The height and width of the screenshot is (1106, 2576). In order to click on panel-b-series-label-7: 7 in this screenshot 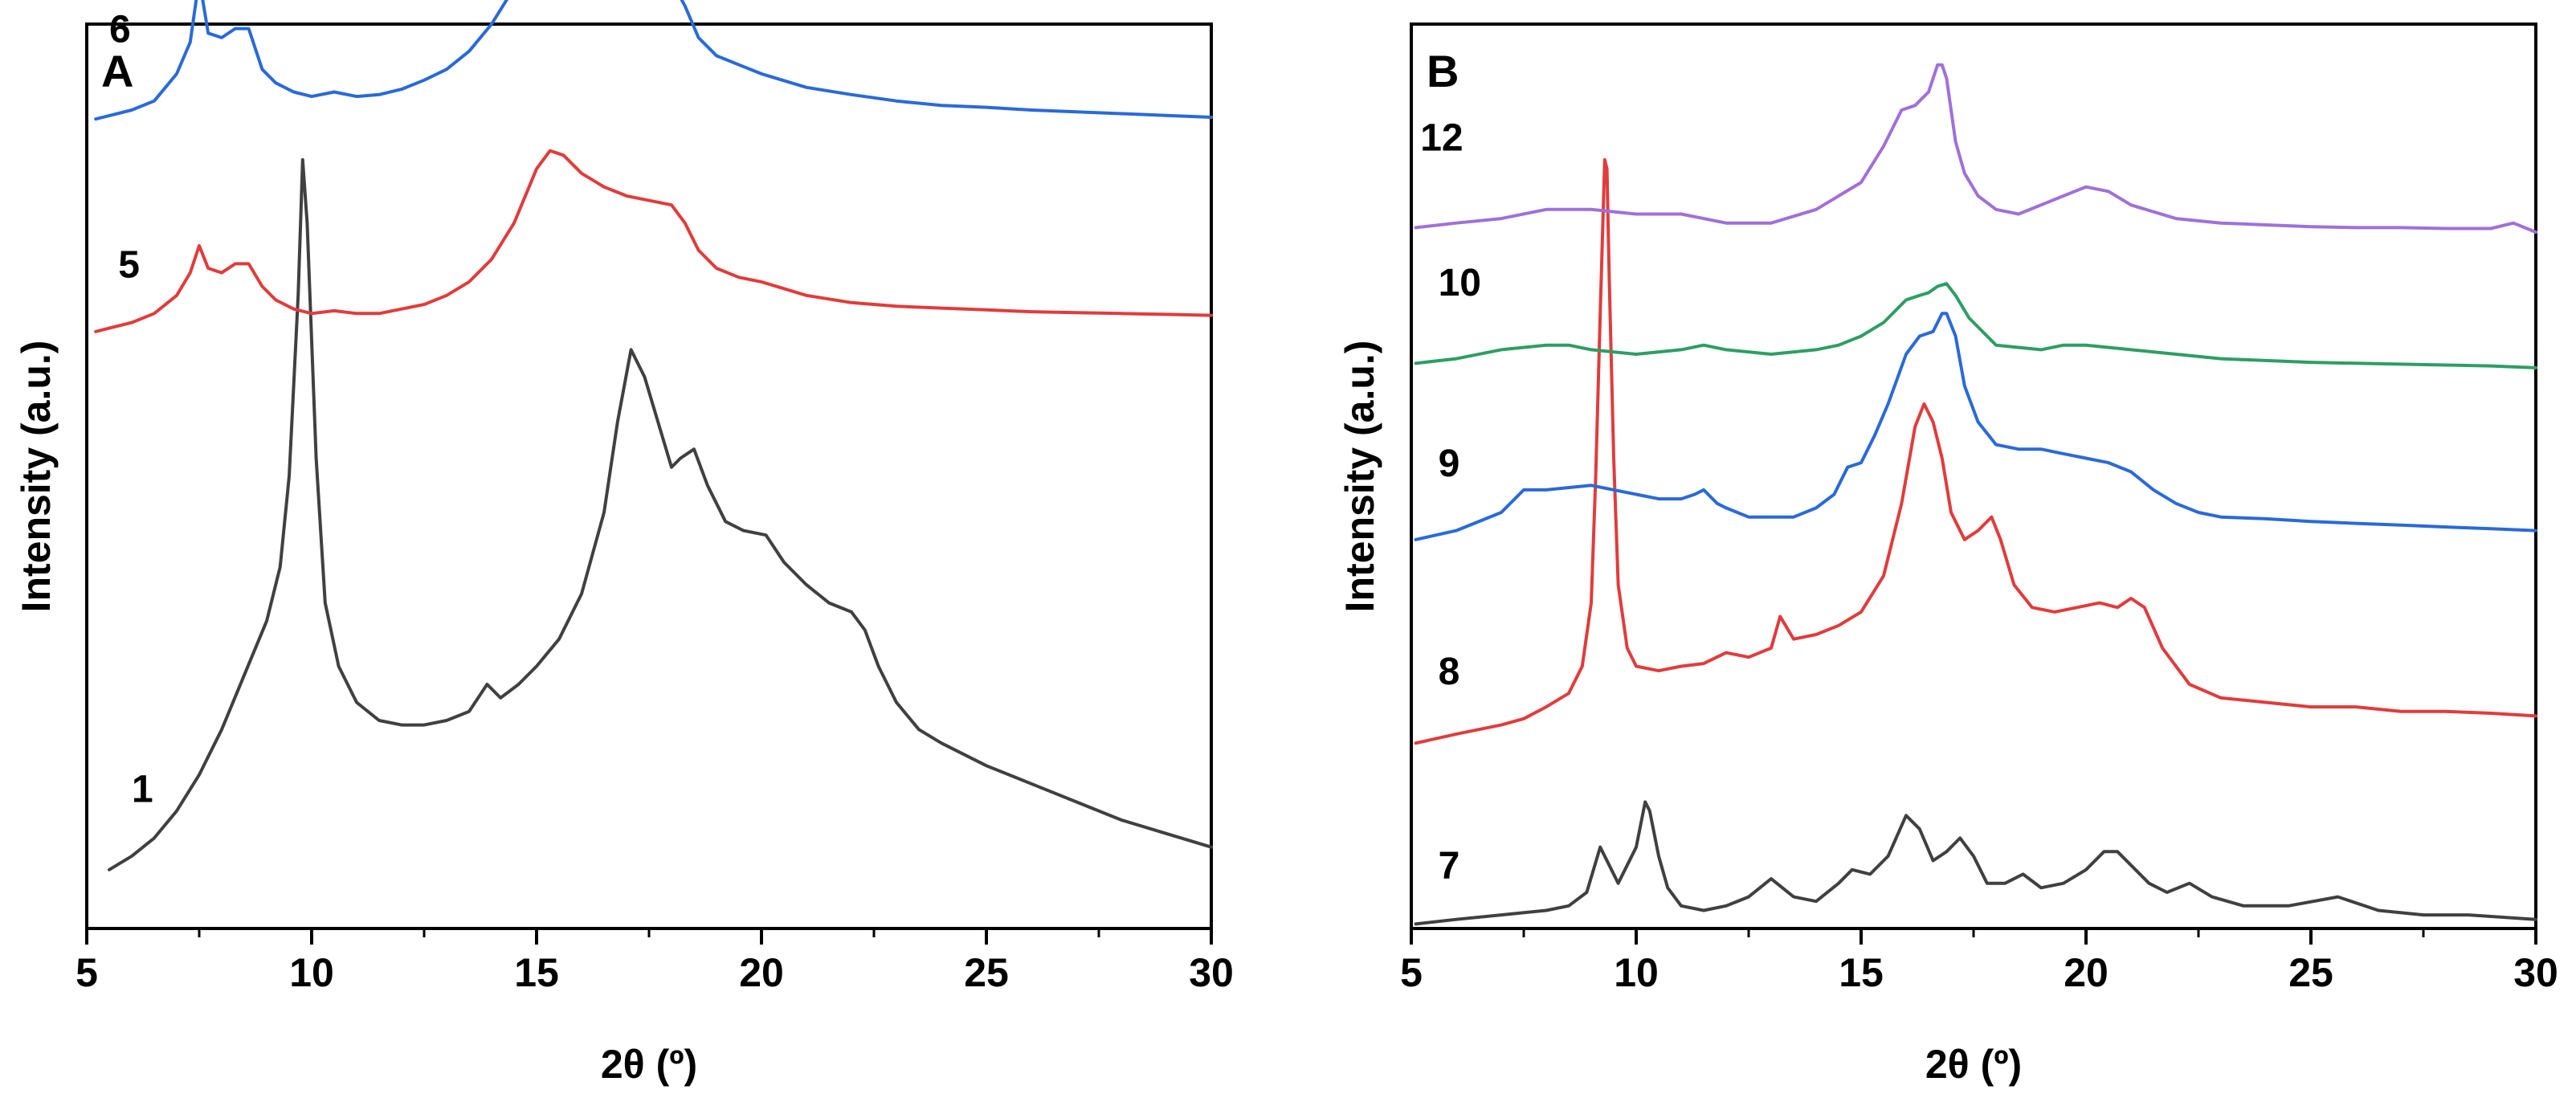, I will do `click(1449, 866)`.